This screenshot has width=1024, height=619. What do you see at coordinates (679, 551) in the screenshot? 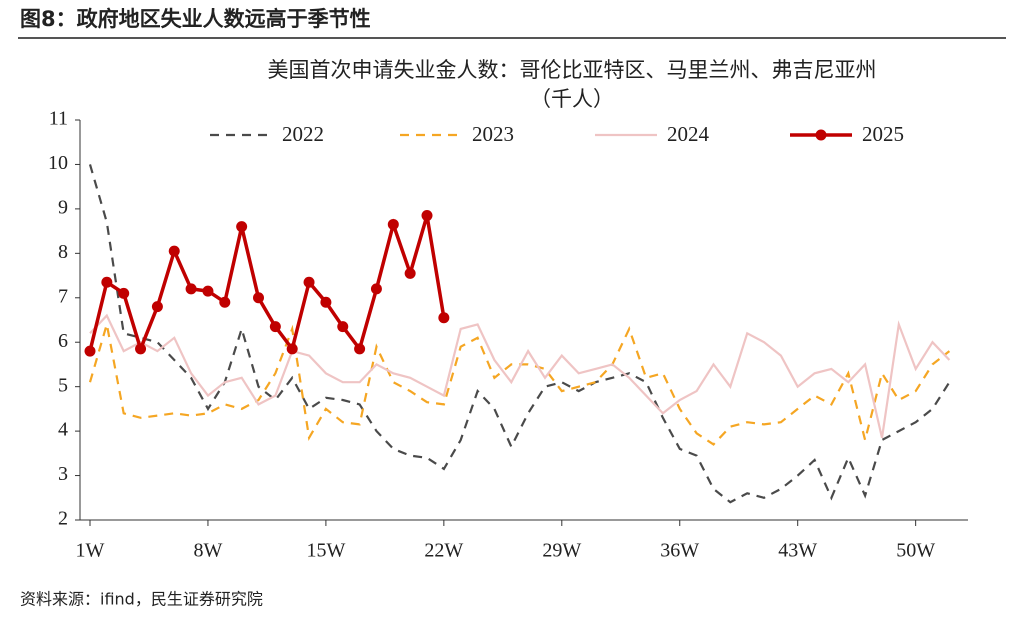
I see `x-tick-label: 36W` at bounding box center [679, 551].